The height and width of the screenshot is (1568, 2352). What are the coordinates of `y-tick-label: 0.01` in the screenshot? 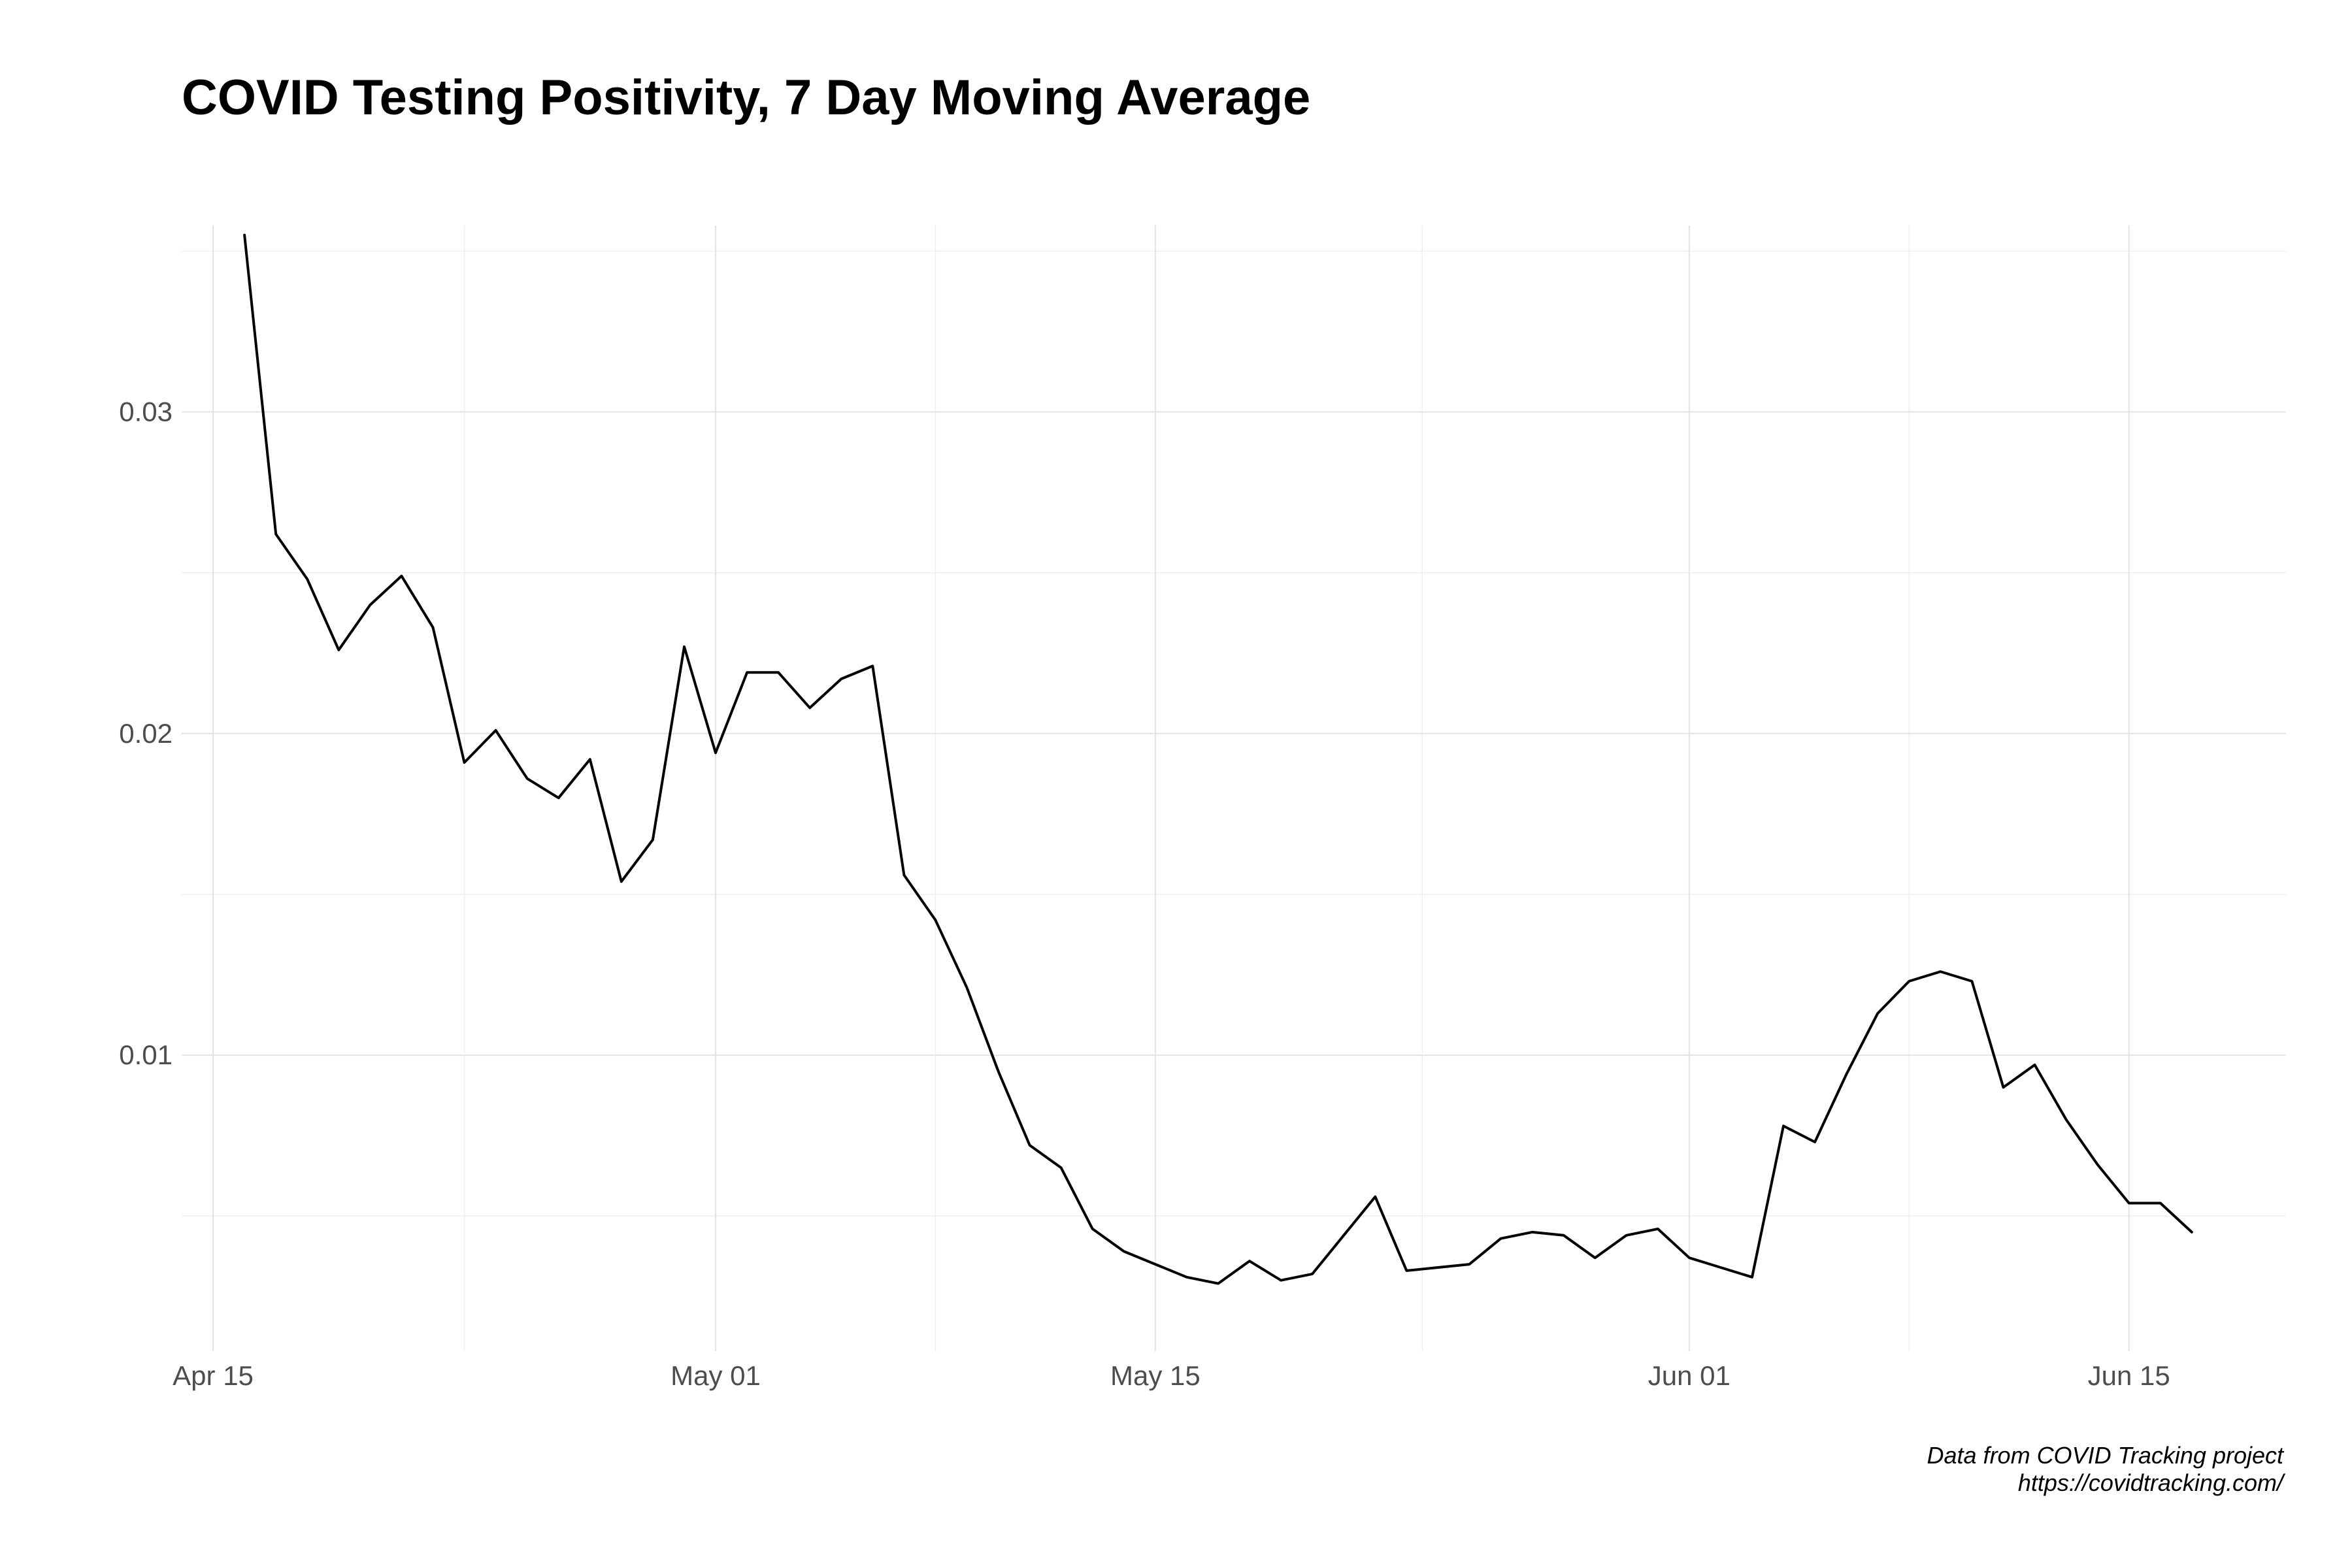 It's located at (146, 1054).